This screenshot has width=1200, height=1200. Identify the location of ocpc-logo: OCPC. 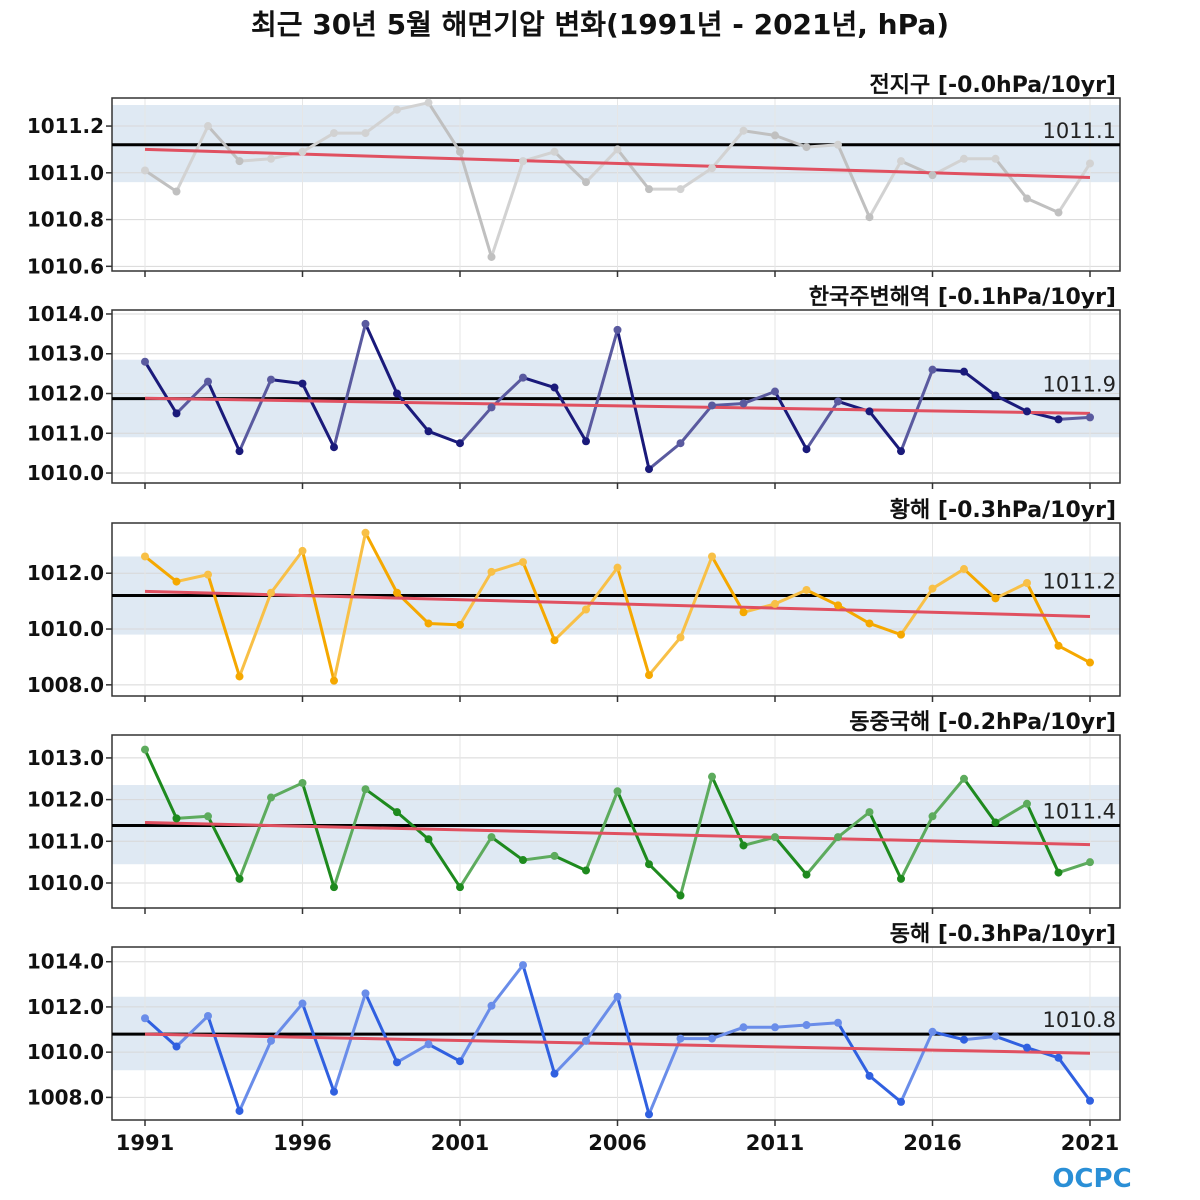
(1091, 1179).